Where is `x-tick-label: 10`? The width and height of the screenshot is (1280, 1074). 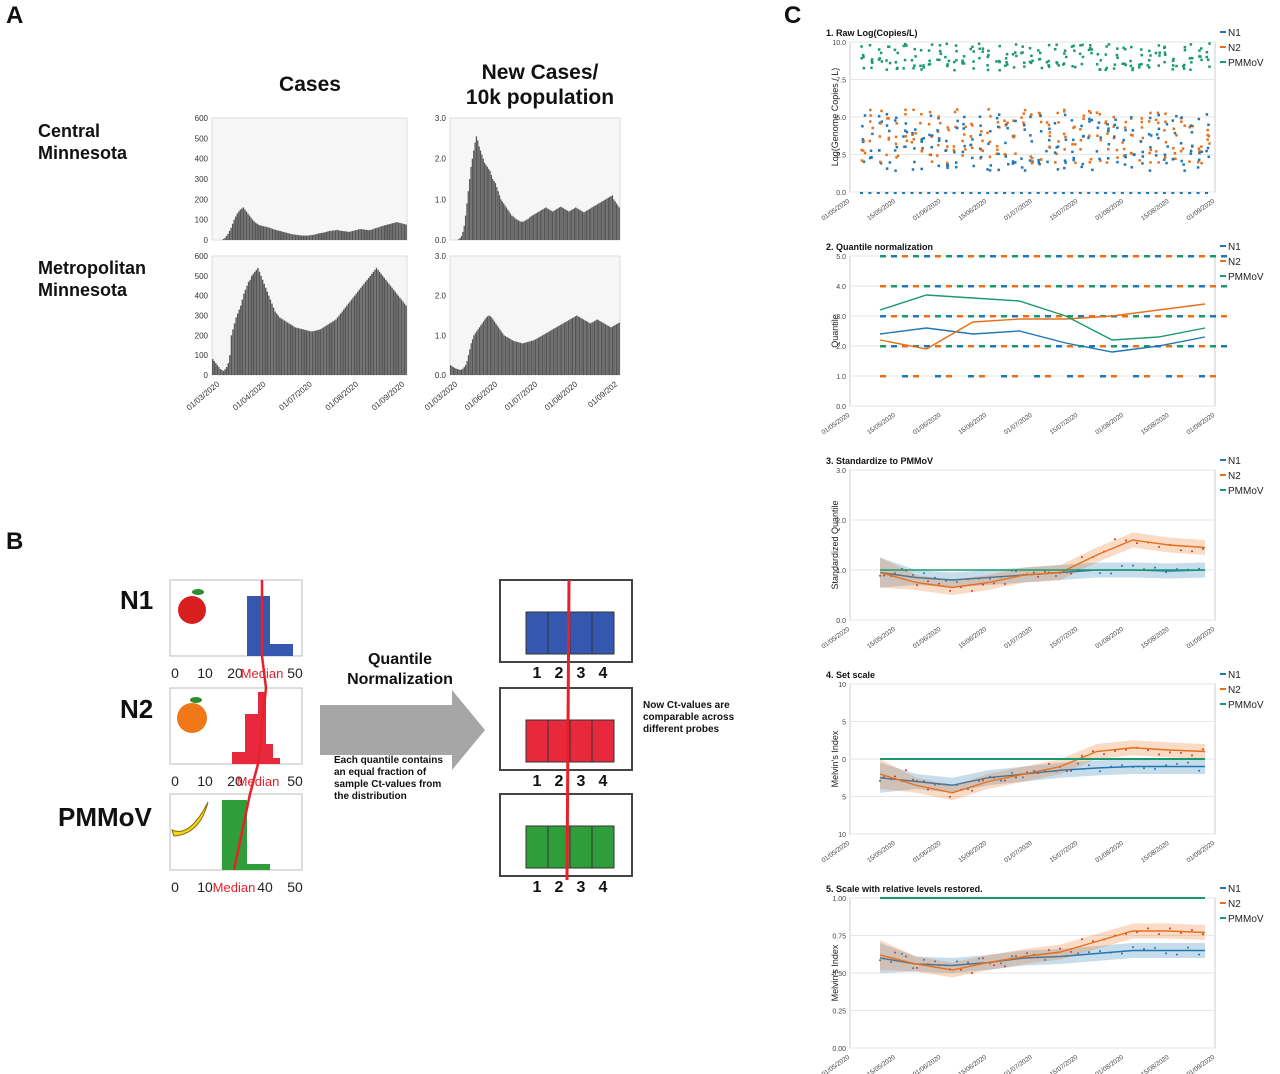
x-tick-label: 10 is located at coordinates (205, 781).